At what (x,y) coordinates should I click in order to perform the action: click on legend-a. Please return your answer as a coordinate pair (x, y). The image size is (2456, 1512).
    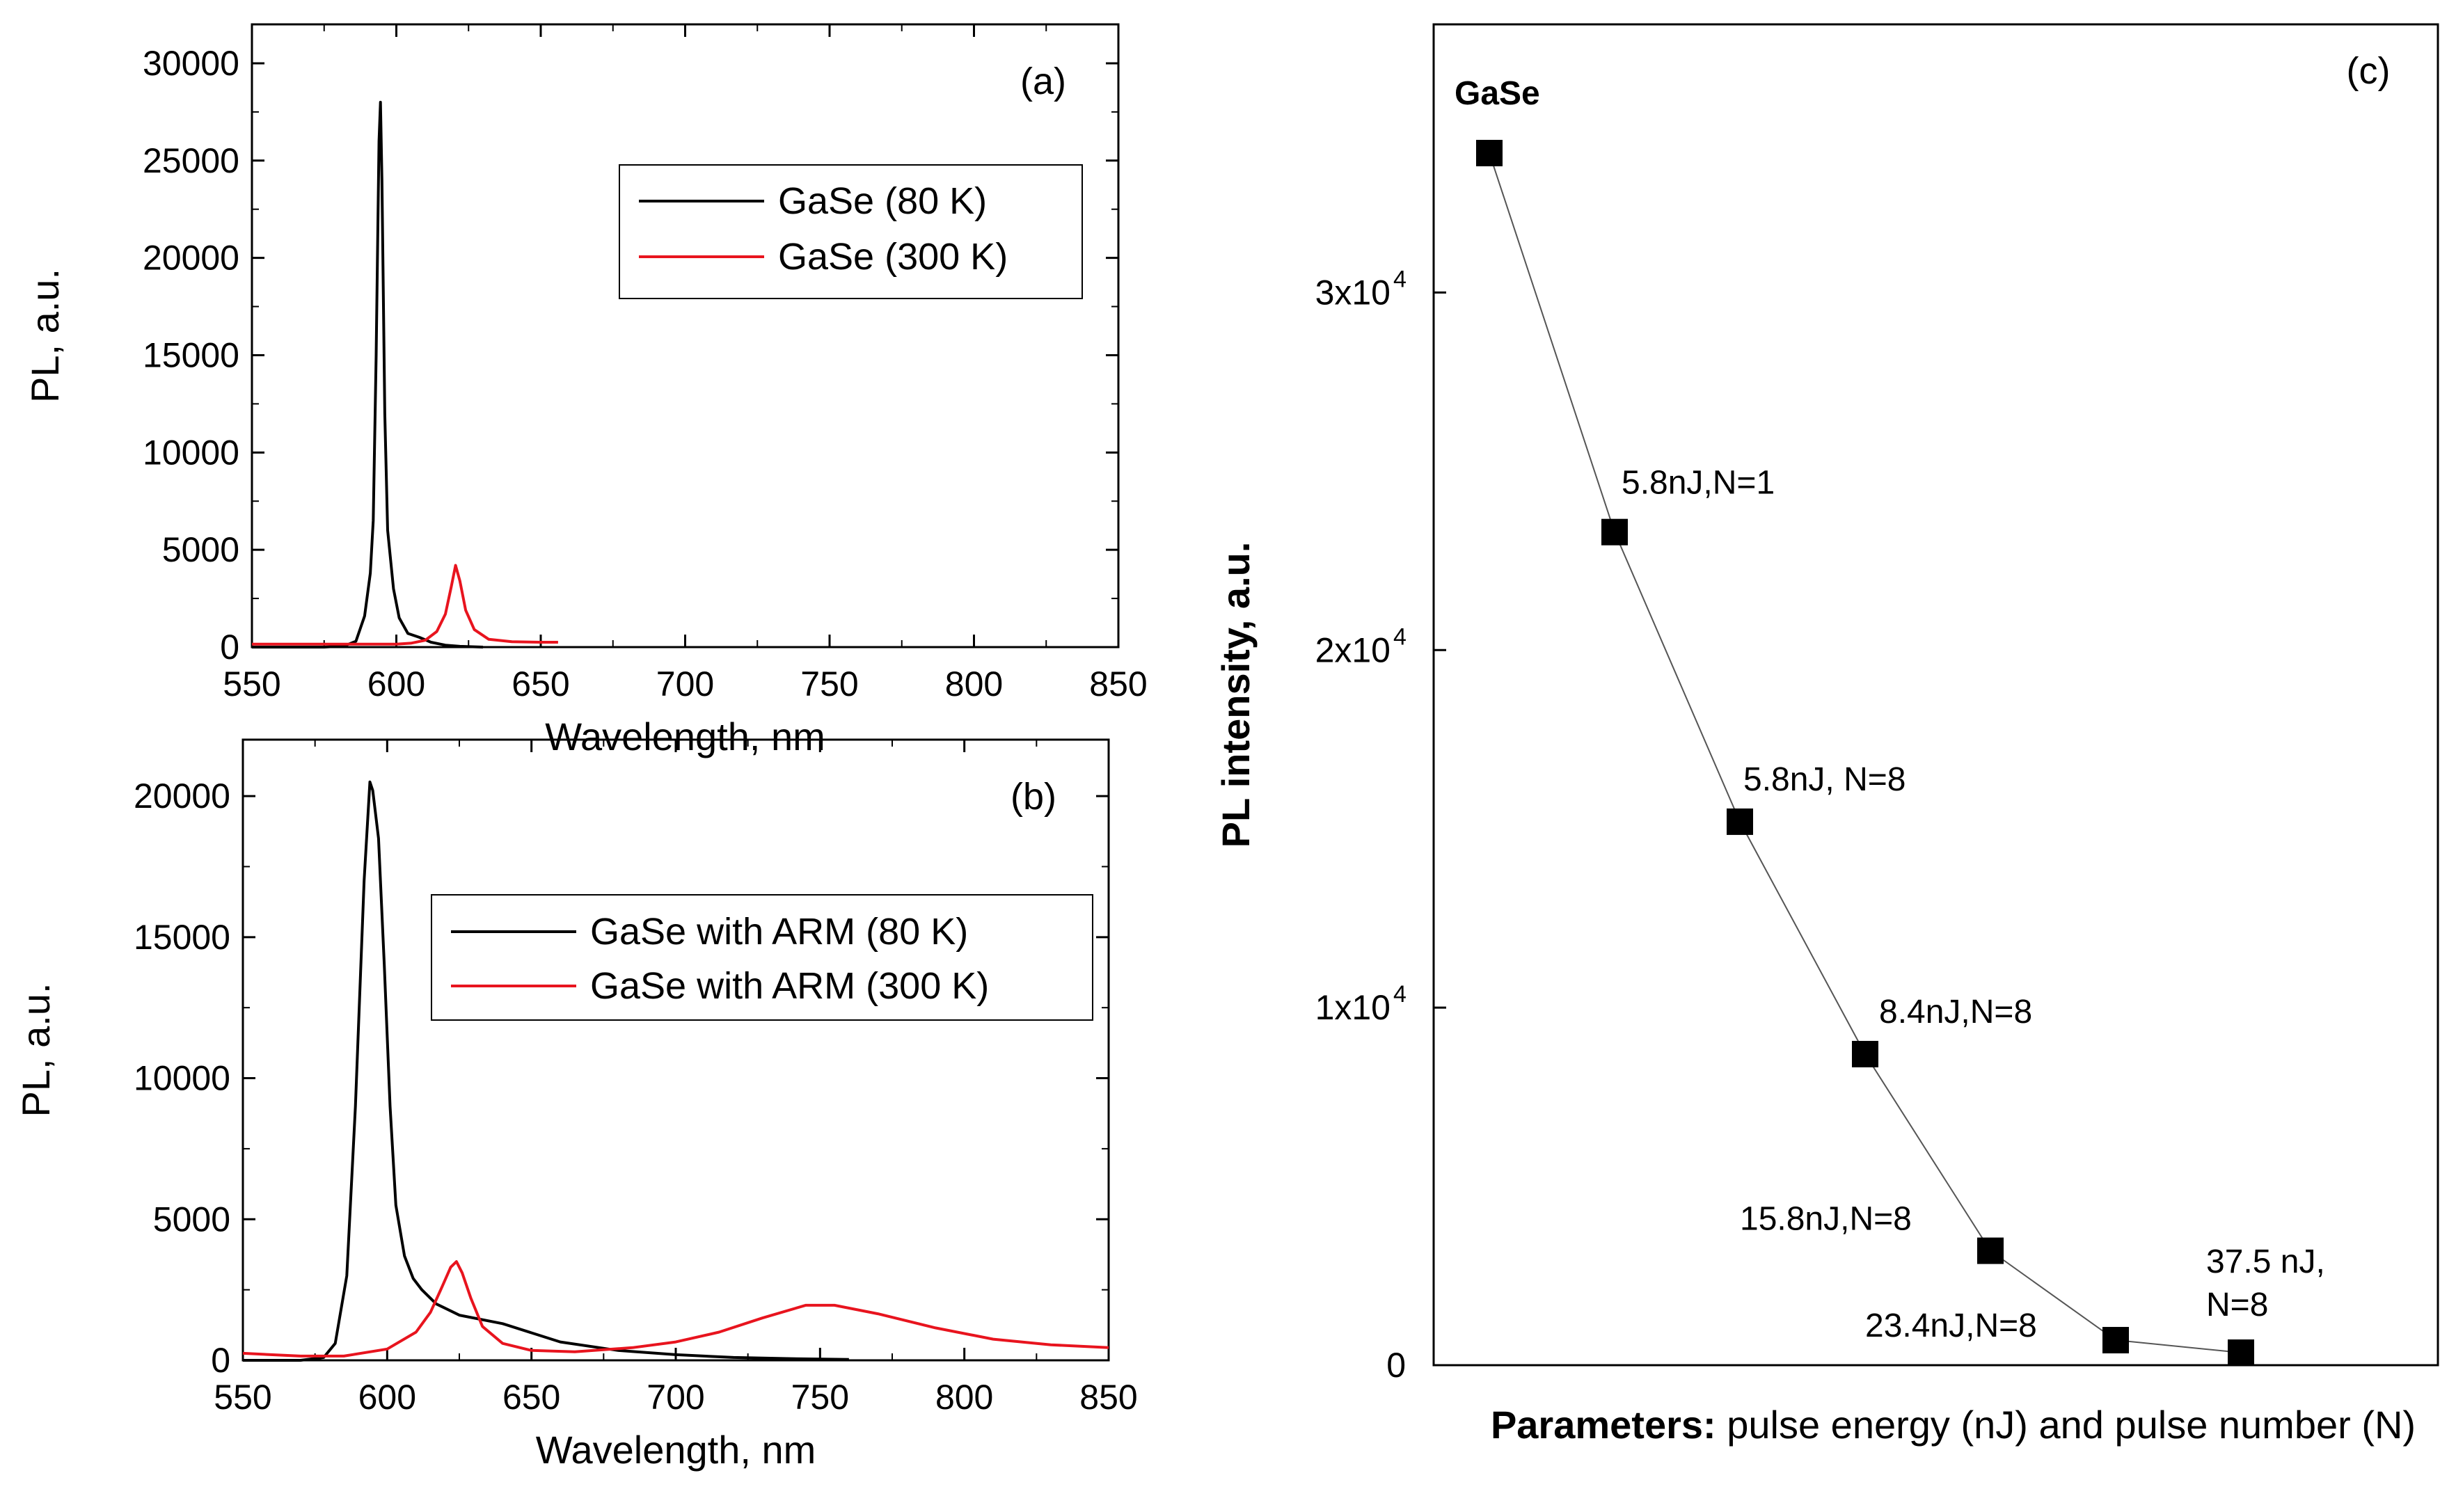
    Looking at the image, I should click on (851, 231).